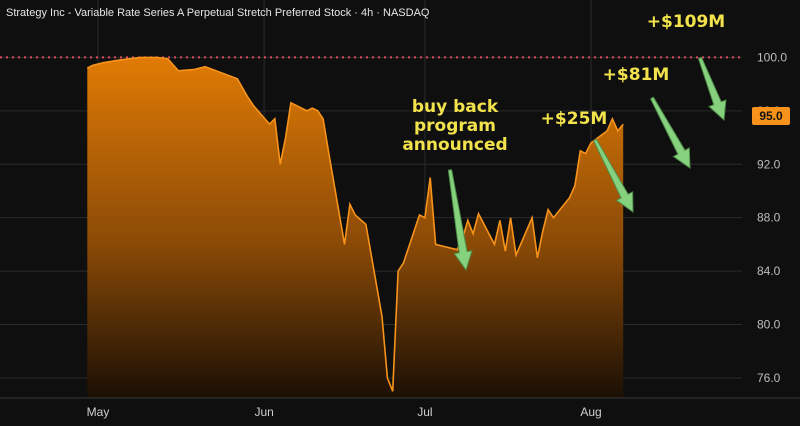  What do you see at coordinates (454, 145) in the screenshot?
I see `annotation-0-line: announced` at bounding box center [454, 145].